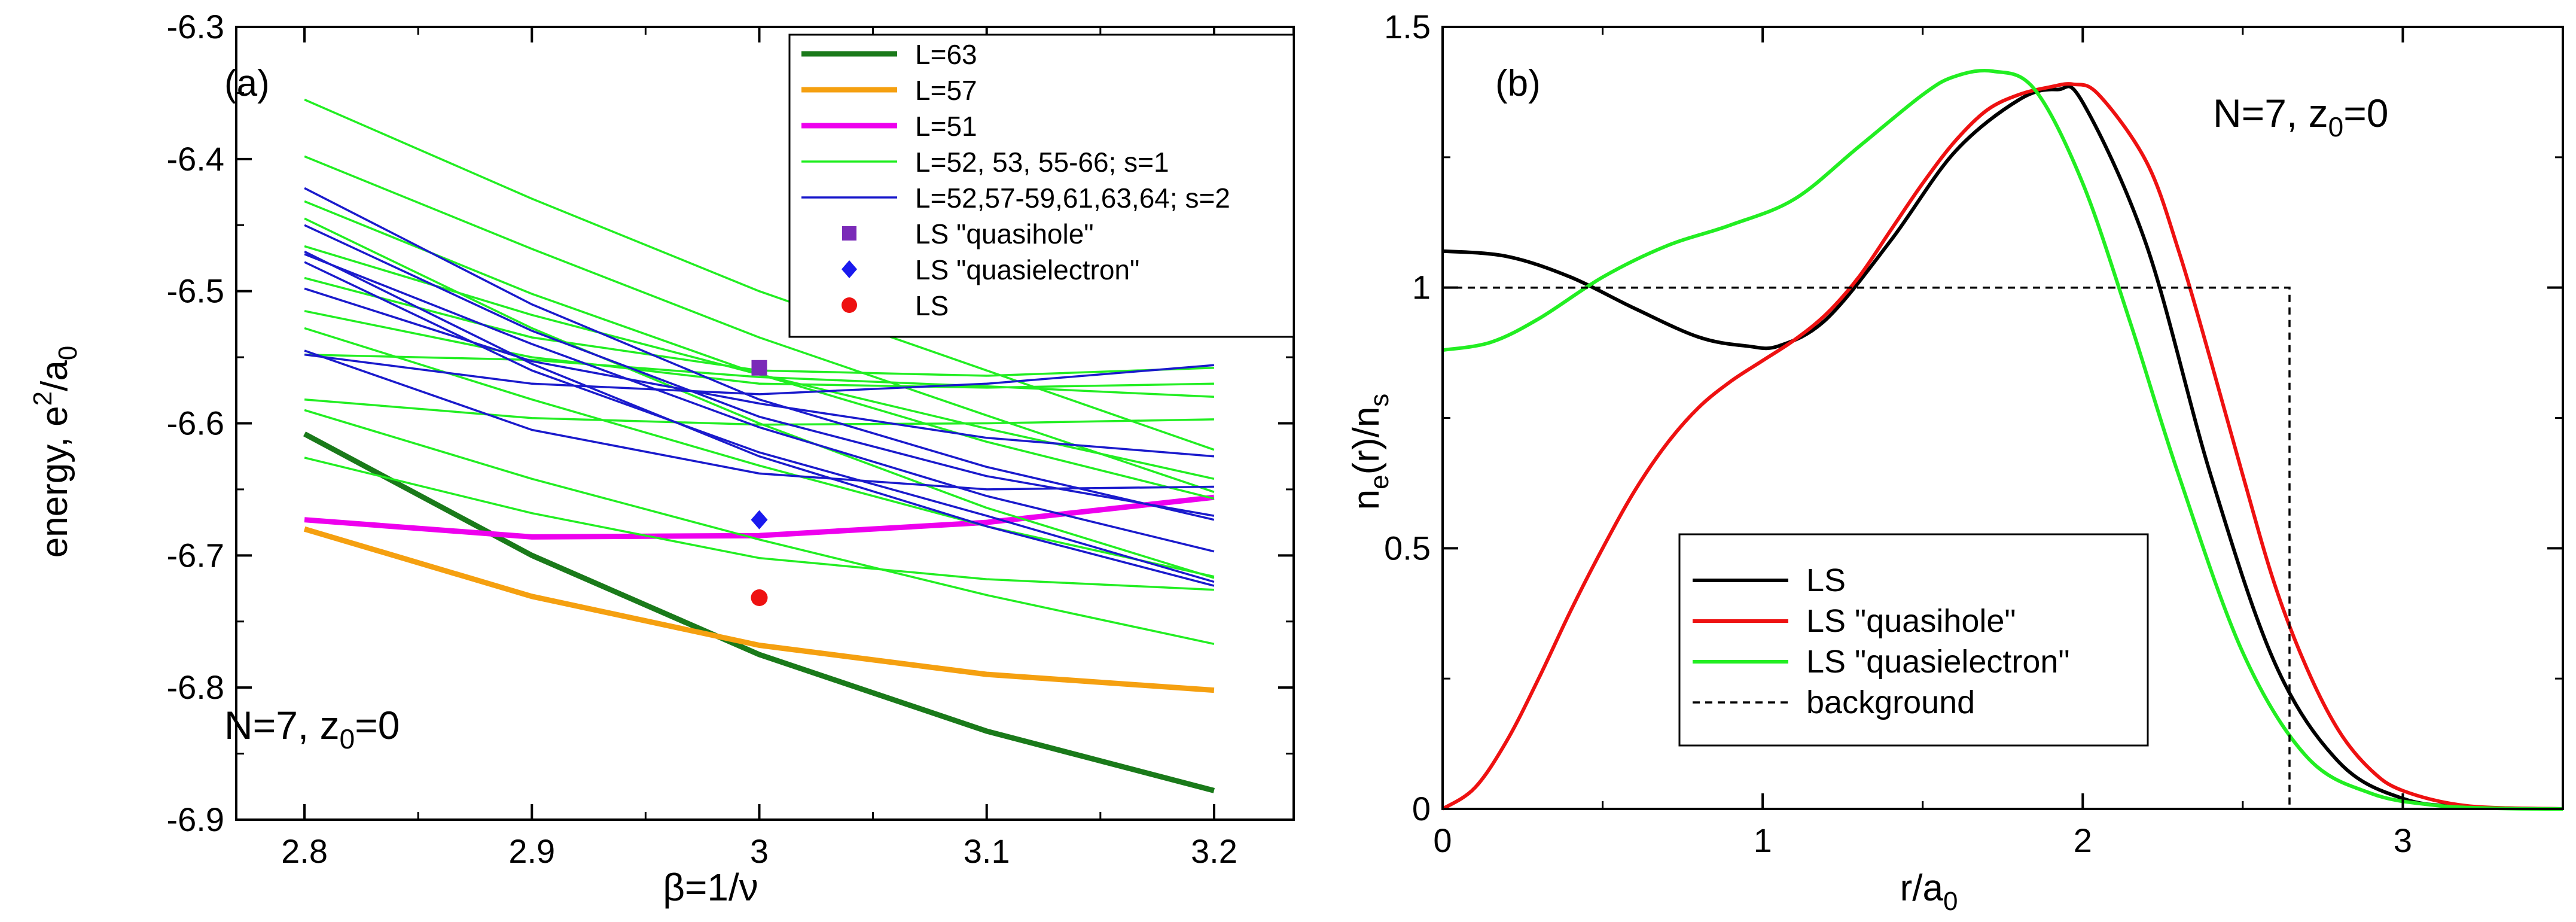  I want to click on panel-b-legend-ls-label: LS, so click(1826, 580).